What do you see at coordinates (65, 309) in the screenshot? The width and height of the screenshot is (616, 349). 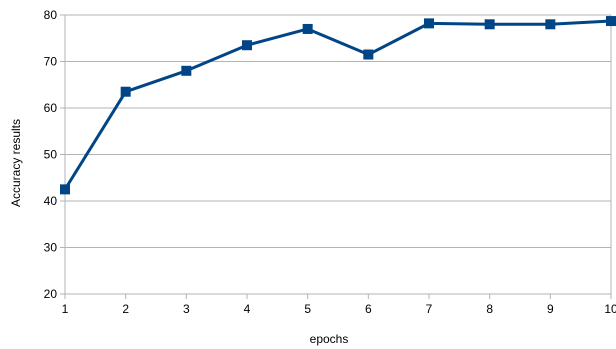 I see `x-tick-label: 1` at bounding box center [65, 309].